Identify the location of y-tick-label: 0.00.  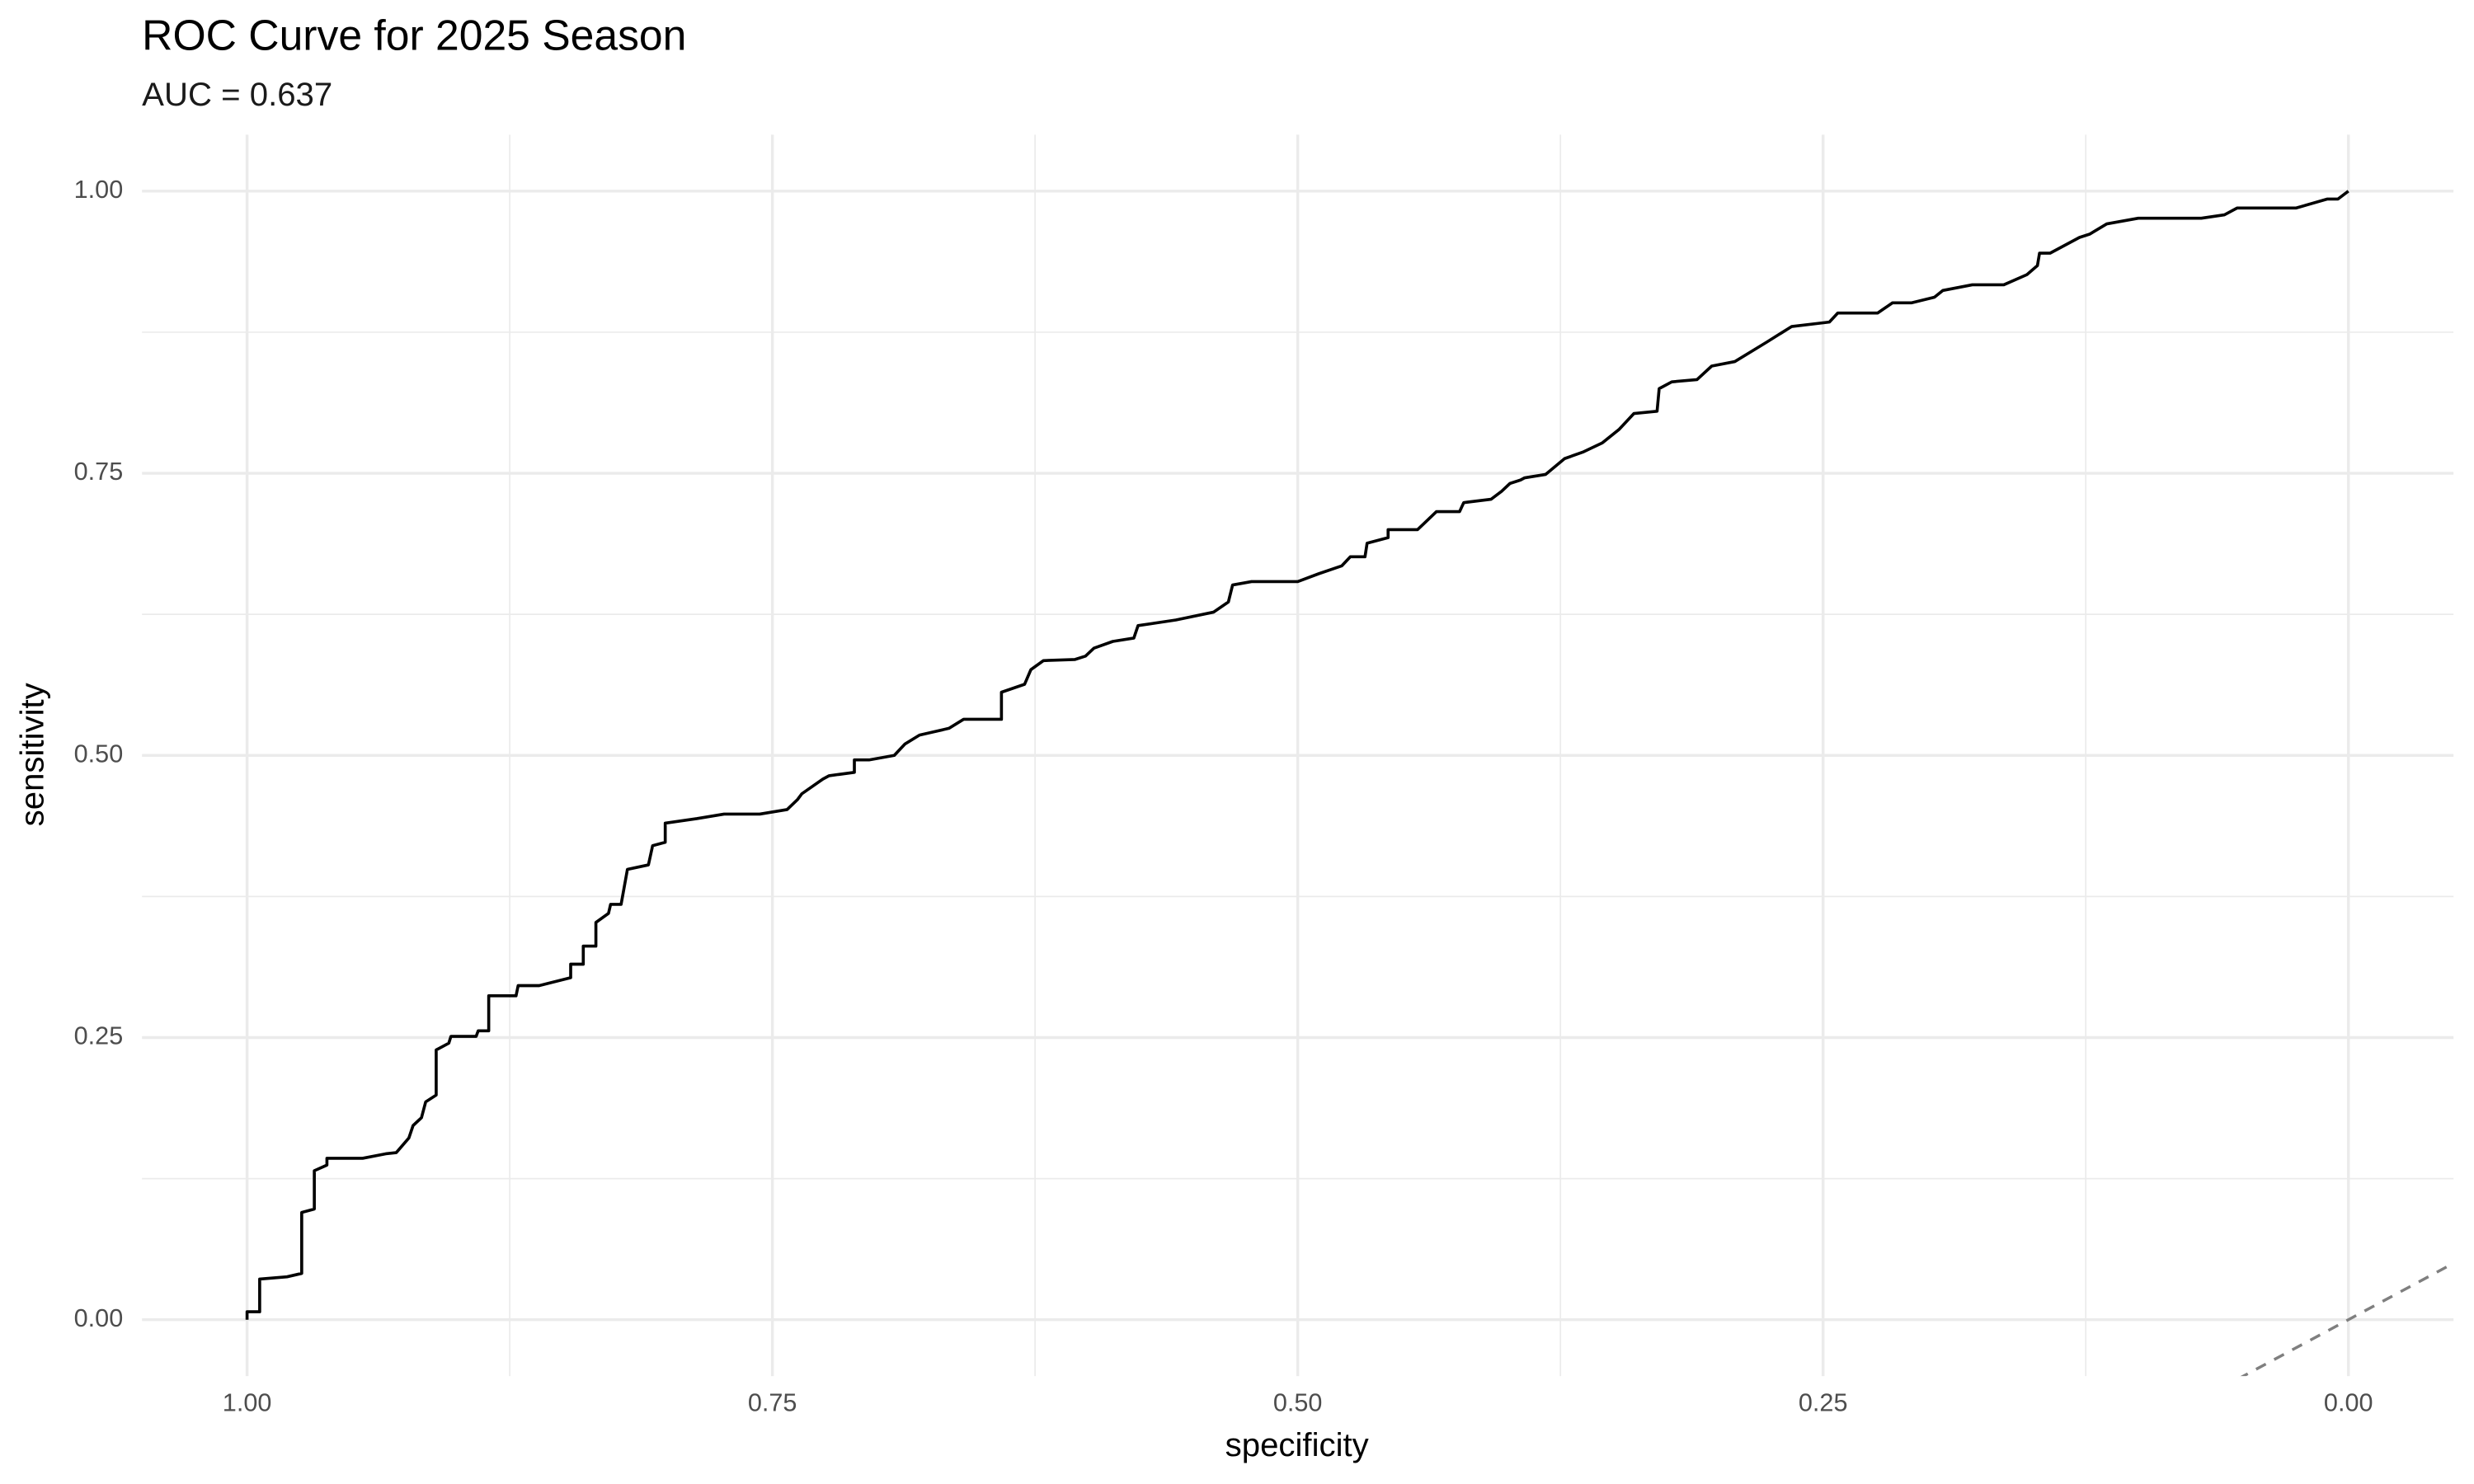
(99, 1318).